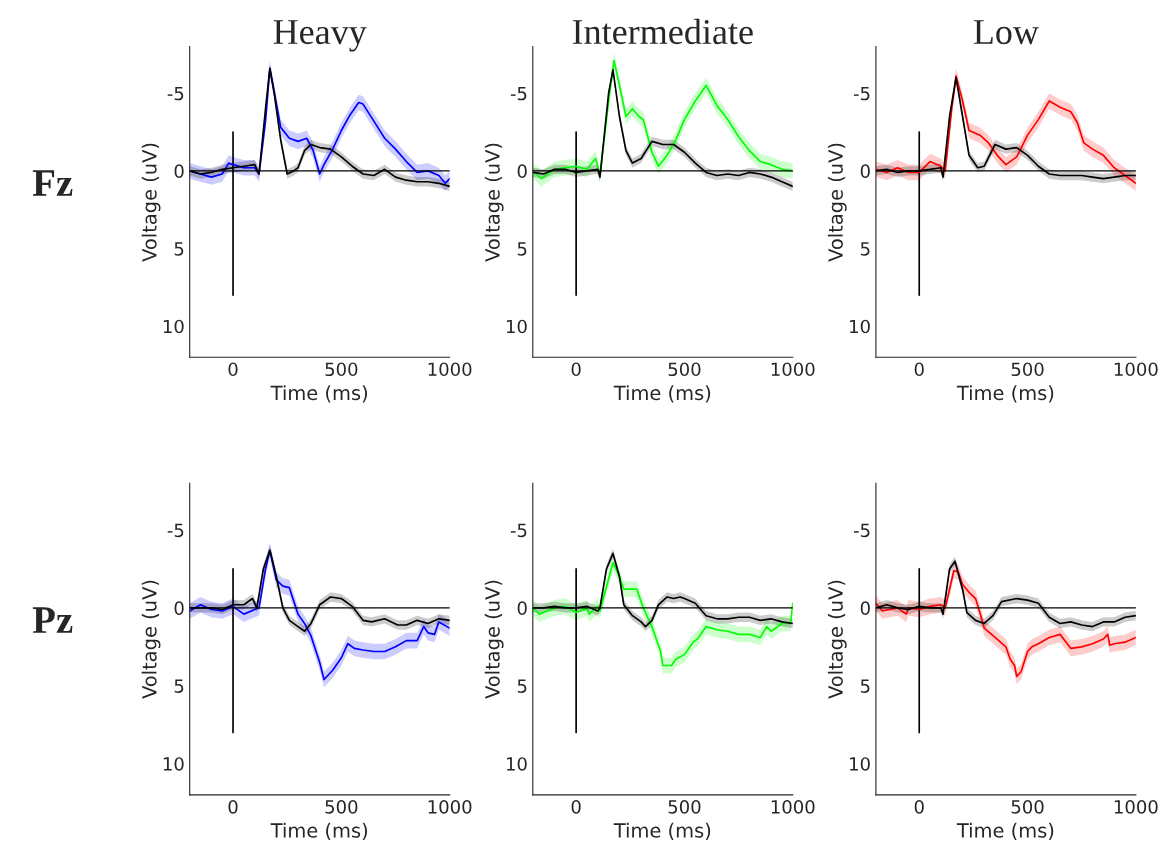 The image size is (1171, 863). What do you see at coordinates (52, 620) in the screenshot?
I see `text: Pz` at bounding box center [52, 620].